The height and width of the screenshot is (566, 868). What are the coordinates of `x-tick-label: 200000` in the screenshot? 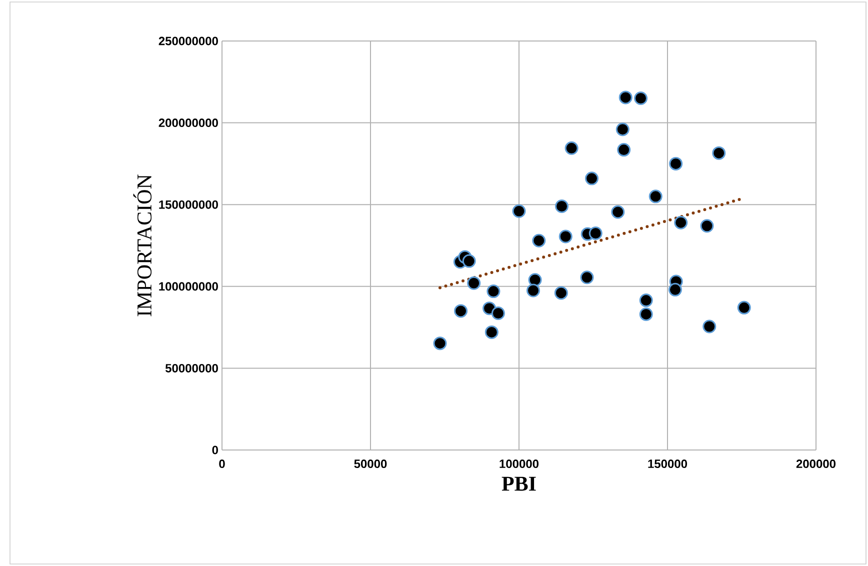 It's located at (816, 464).